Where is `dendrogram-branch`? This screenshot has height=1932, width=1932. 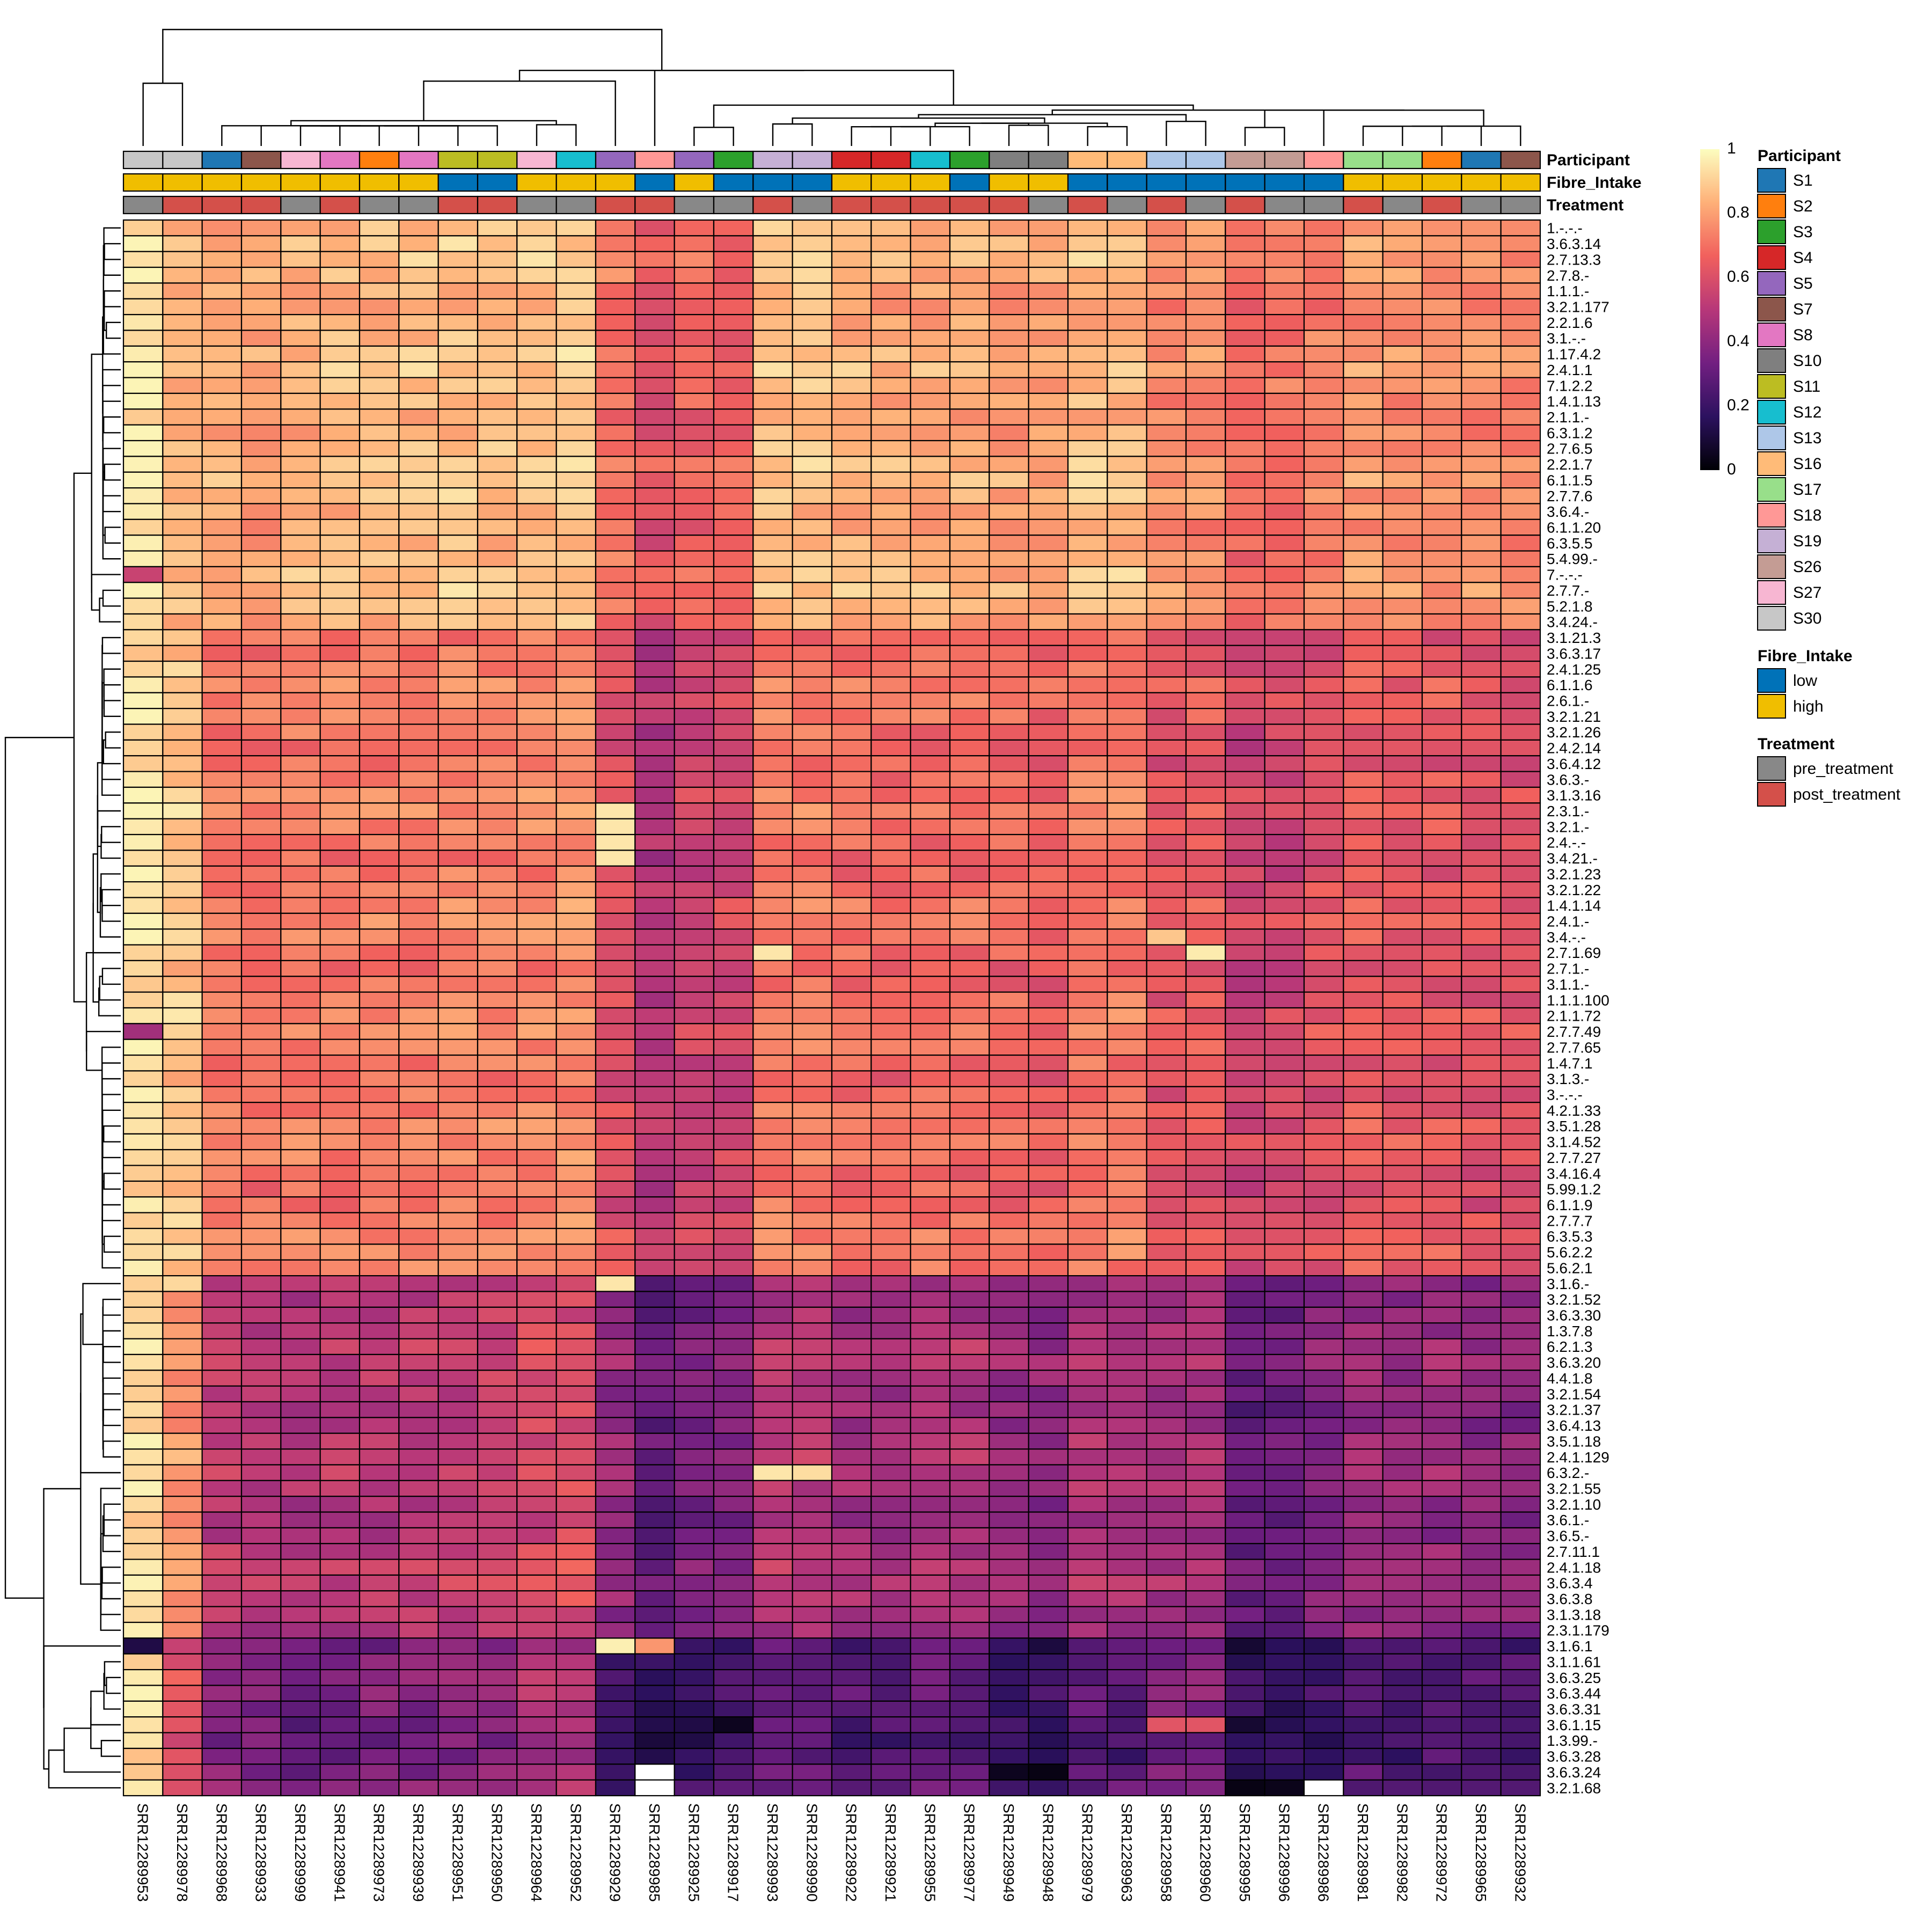 dendrogram-branch is located at coordinates (111, 1587).